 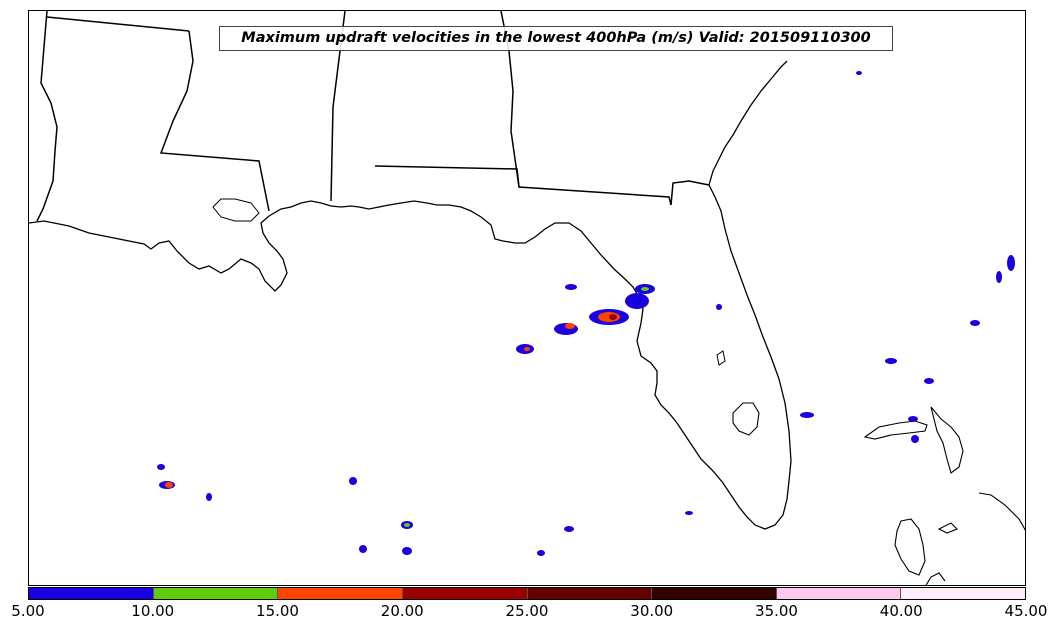 I want to click on colorbar-tick-label: 20.00, so click(x=402, y=611).